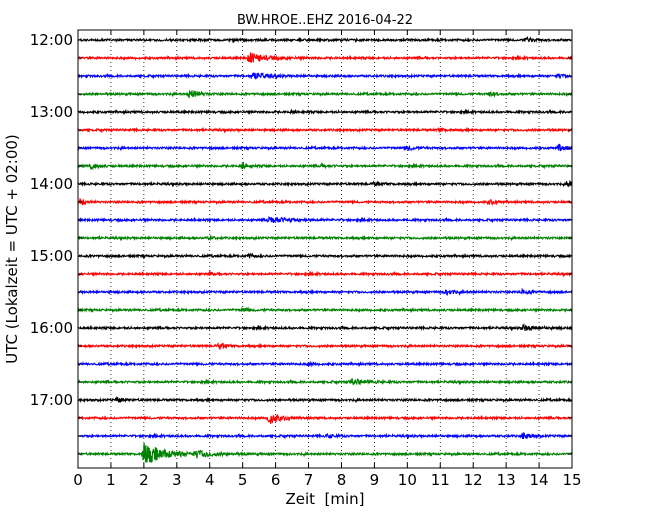  Describe the element at coordinates (177, 480) in the screenshot. I see `x-tick-label: 3` at that location.